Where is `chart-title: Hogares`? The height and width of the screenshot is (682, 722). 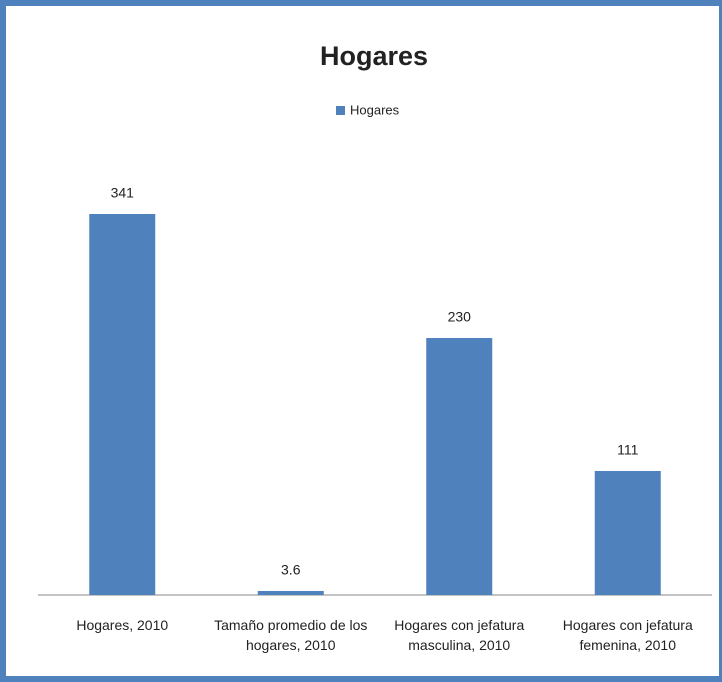
chart-title: Hogares is located at coordinates (374, 56).